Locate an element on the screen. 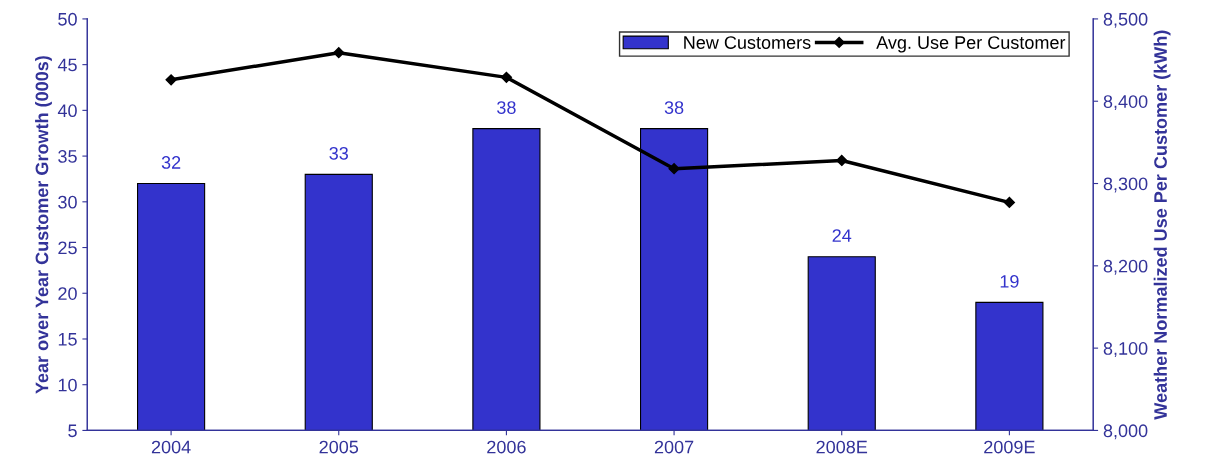  legend-label: Avg. Use Per Customer is located at coordinates (971, 44).